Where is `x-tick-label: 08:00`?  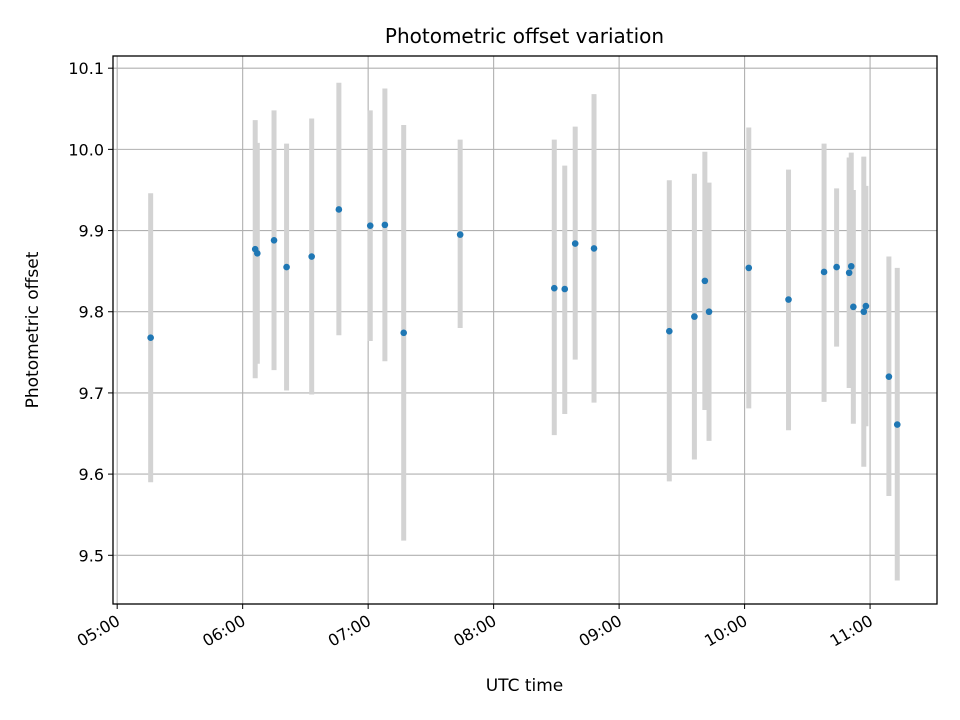
x-tick-label: 08:00 is located at coordinates (474, 631).